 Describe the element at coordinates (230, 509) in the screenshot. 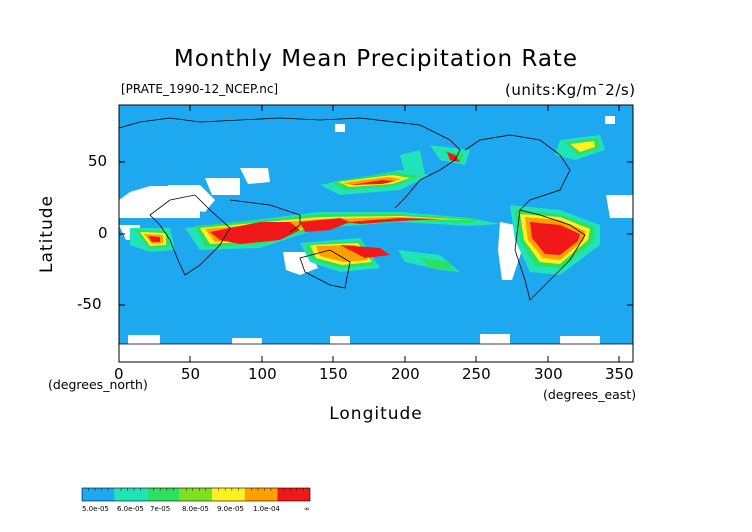

I see `legend-label: 9.0e-05` at that location.